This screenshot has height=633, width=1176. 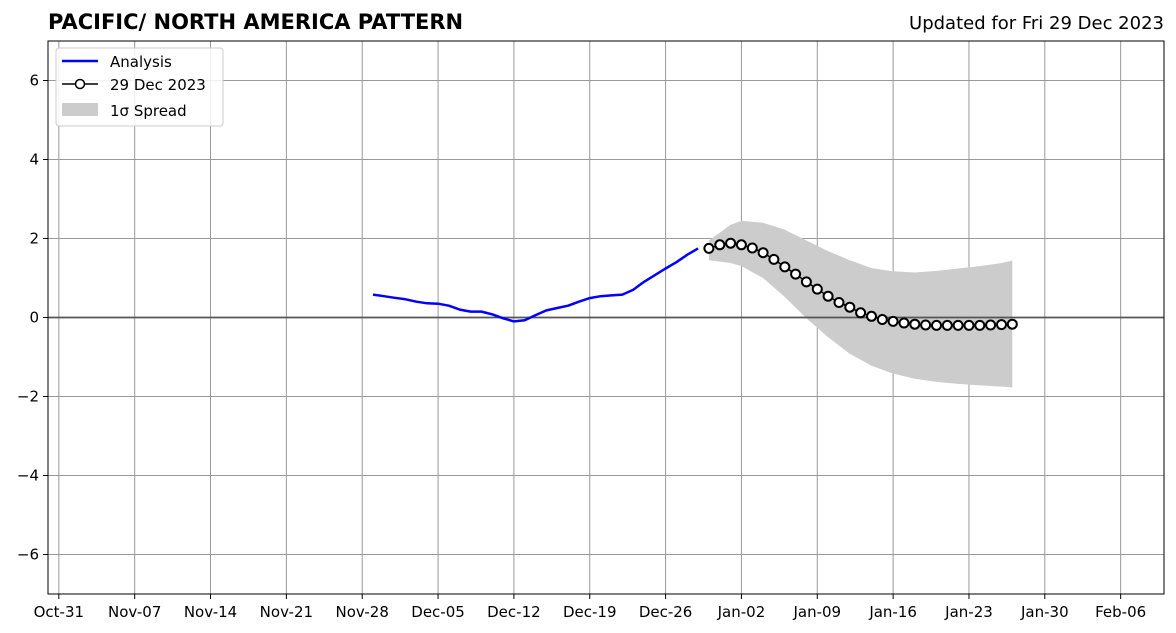 What do you see at coordinates (158, 85) in the screenshot?
I see `legend-forecast-label: 29 Dec 2023` at bounding box center [158, 85].